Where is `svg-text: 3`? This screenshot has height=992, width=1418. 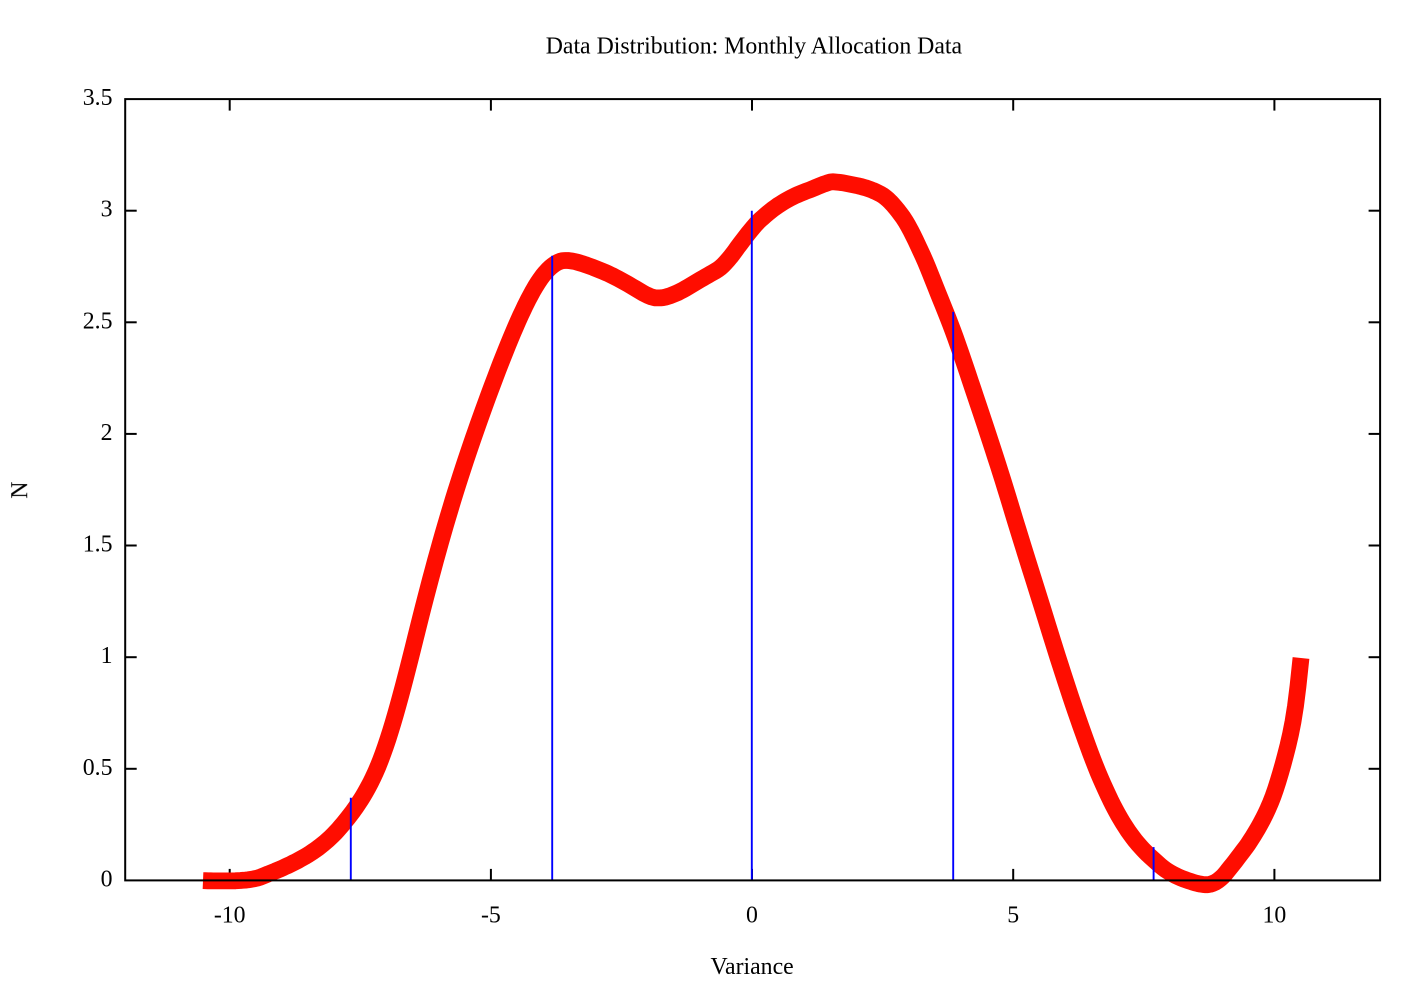
svg-text: 3 is located at coordinates (107, 210).